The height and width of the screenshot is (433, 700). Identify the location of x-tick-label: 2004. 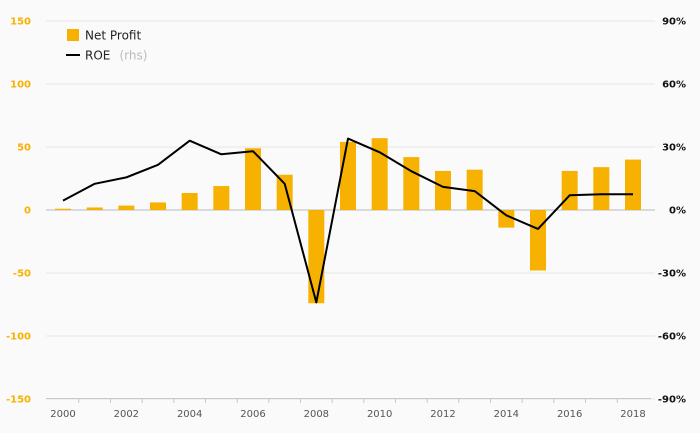
(189, 414).